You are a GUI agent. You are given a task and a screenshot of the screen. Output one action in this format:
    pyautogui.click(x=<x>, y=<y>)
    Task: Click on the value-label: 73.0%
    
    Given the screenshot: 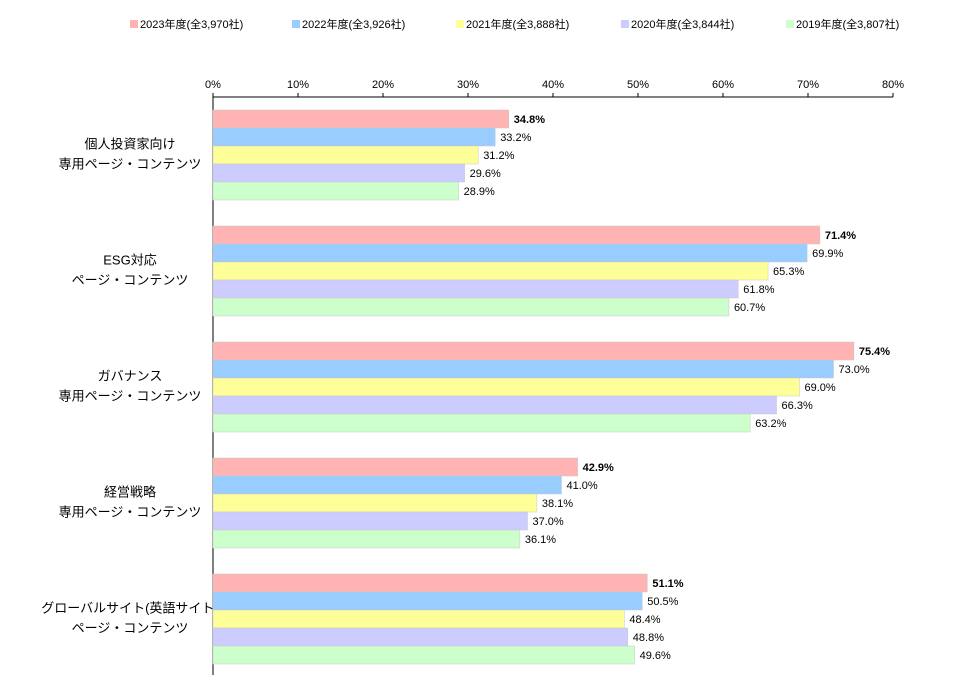 What is the action you would take?
    pyautogui.click(x=854, y=370)
    